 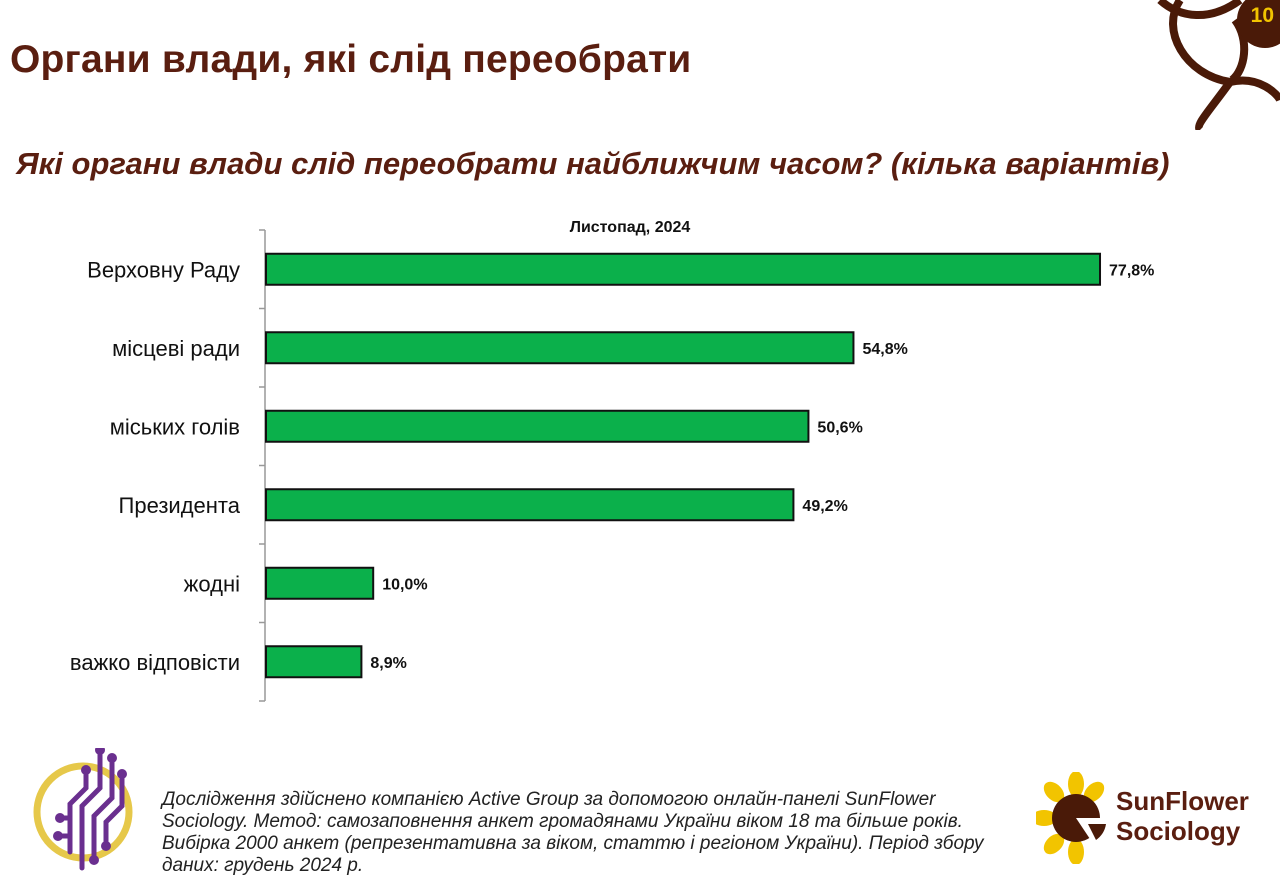 I want to click on page-badge: 10, so click(x=1210, y=65).